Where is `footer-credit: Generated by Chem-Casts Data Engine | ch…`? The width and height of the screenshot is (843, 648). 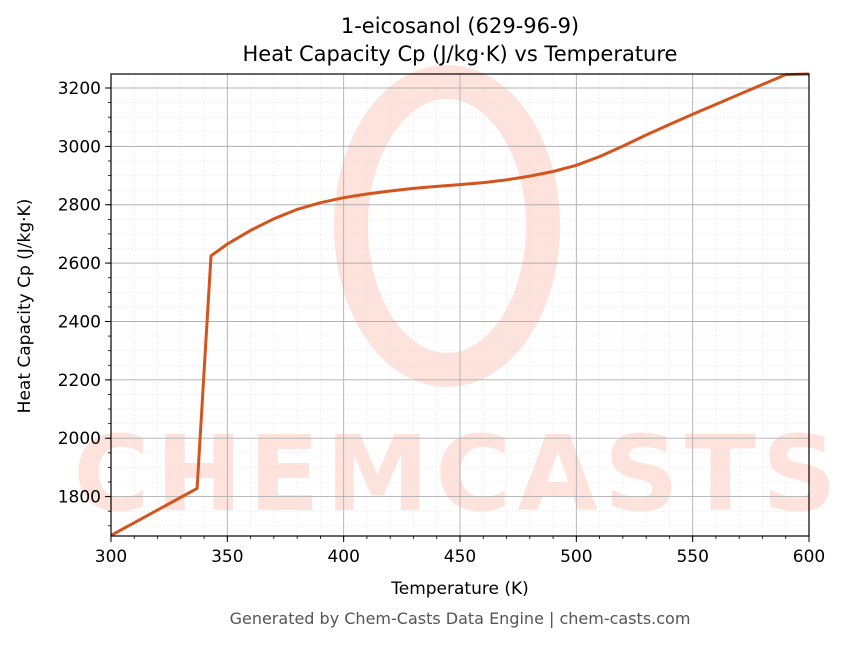 footer-credit: Generated by Chem-Casts Data Engine | ch… is located at coordinates (460, 618).